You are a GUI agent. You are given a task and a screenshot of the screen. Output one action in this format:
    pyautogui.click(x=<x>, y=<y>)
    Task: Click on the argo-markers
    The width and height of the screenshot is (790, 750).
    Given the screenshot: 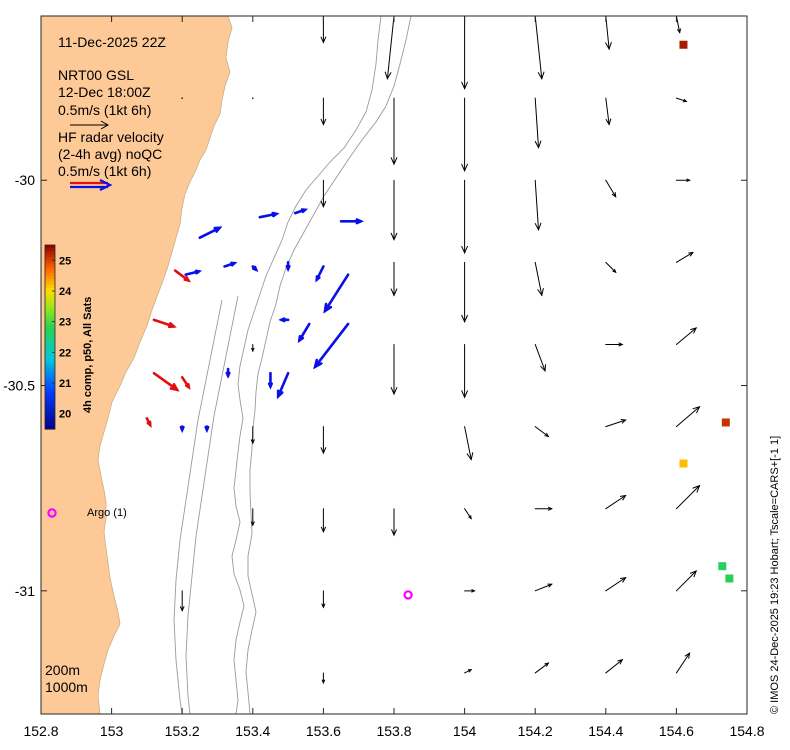 What is the action you would take?
    pyautogui.click(x=230, y=554)
    